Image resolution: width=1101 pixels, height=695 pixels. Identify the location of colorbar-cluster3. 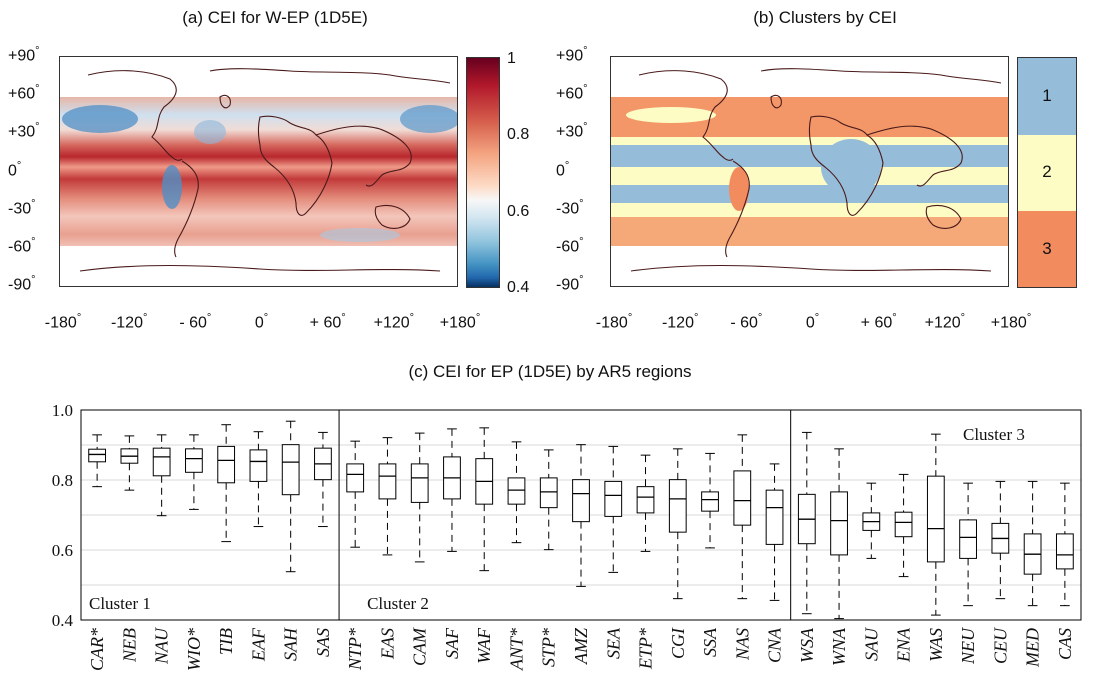
(1047, 249).